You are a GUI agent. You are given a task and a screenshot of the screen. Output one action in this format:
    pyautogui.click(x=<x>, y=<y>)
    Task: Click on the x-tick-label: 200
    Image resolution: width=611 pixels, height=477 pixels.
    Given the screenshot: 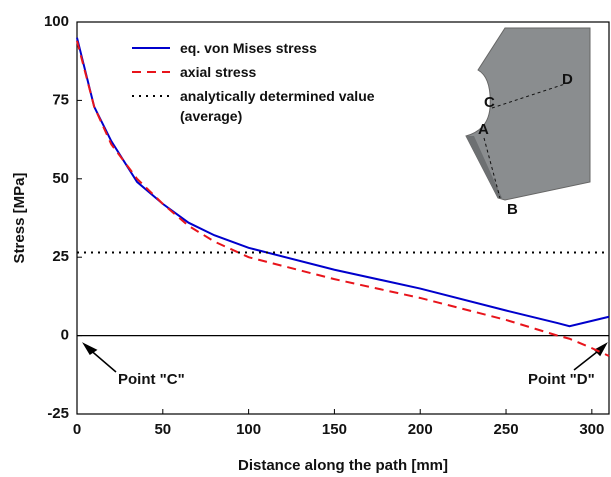 What is the action you would take?
    pyautogui.click(x=420, y=429)
    